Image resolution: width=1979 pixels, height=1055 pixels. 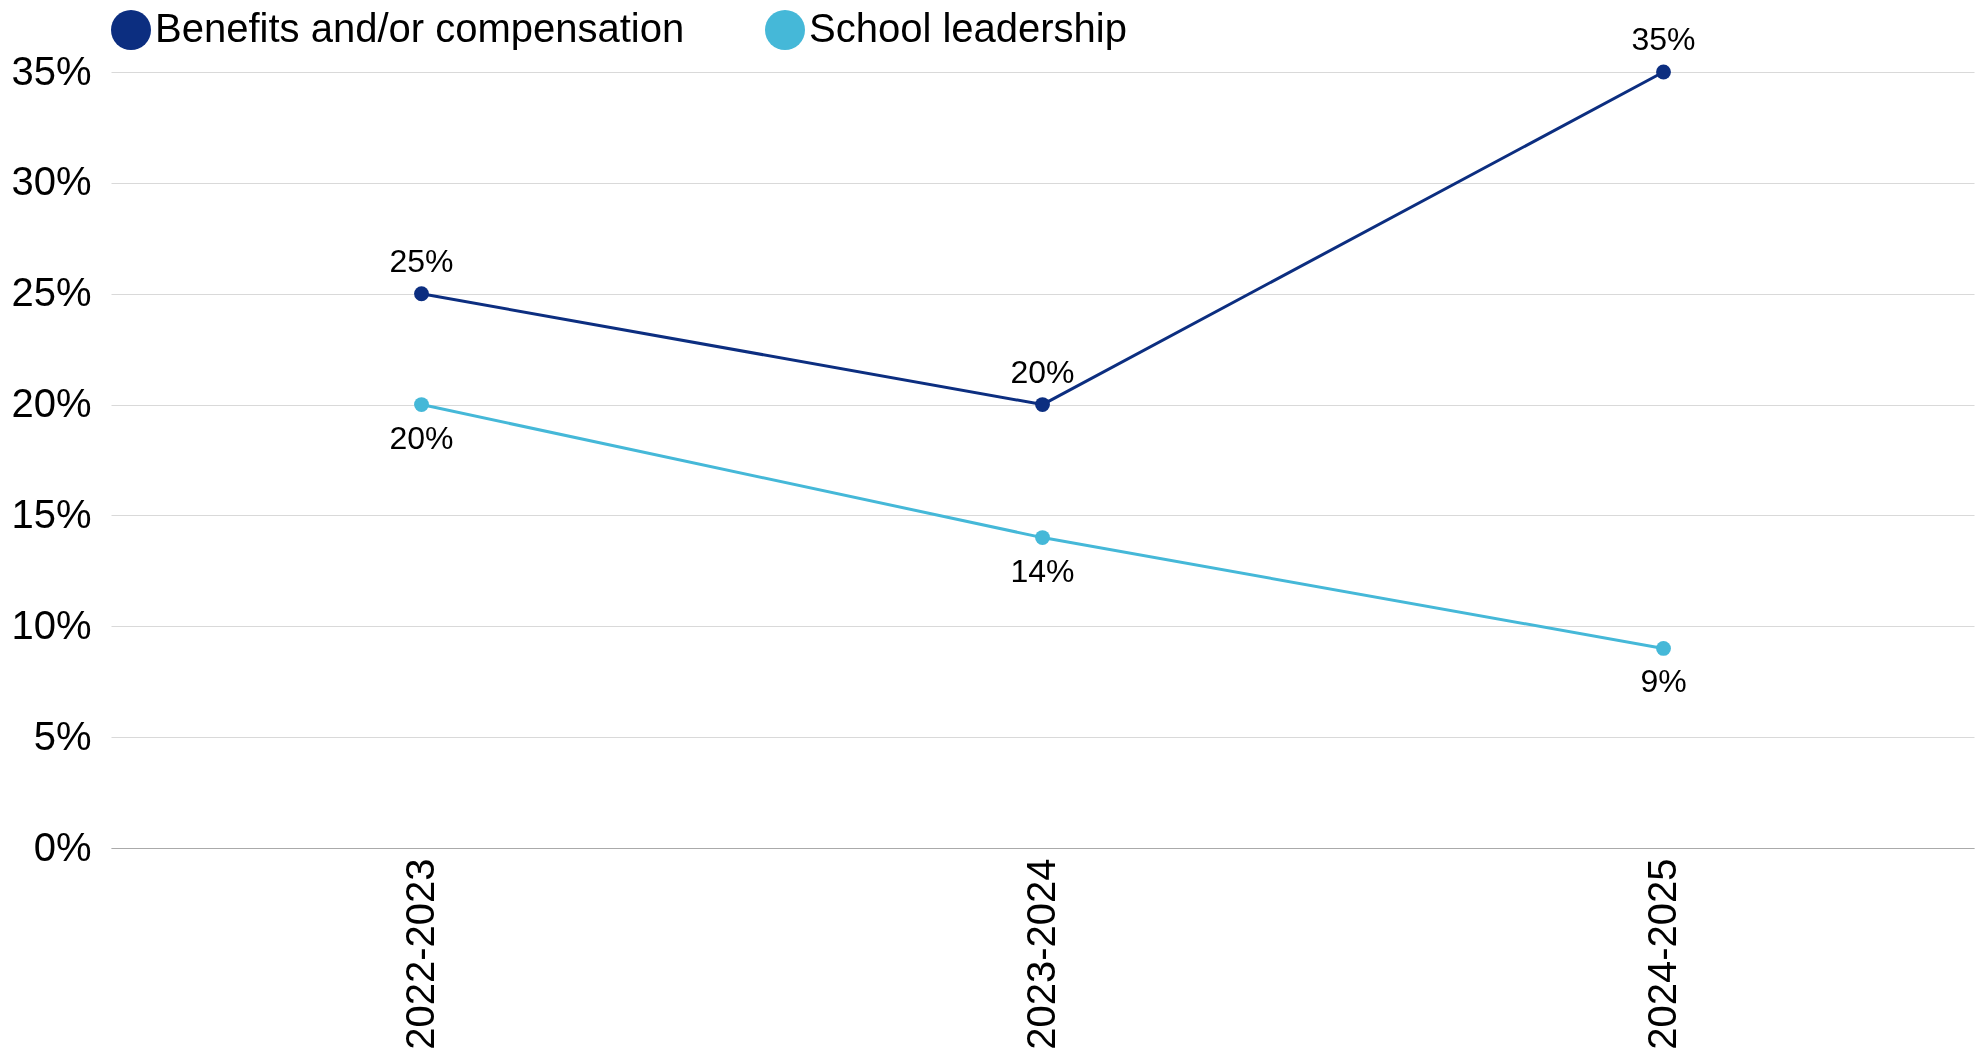 I want to click on y-tick-label: 30%, so click(x=51, y=181).